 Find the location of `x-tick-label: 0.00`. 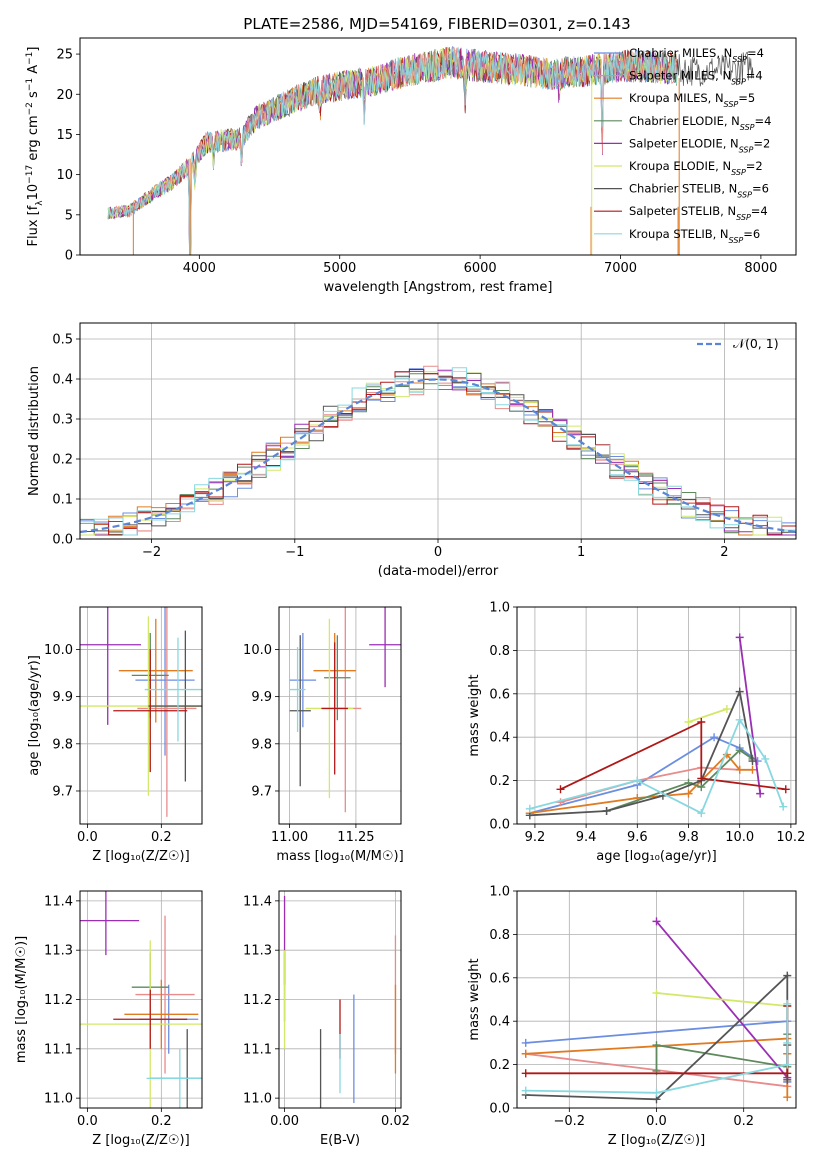

x-tick-label: 0.00 is located at coordinates (284, 1121).